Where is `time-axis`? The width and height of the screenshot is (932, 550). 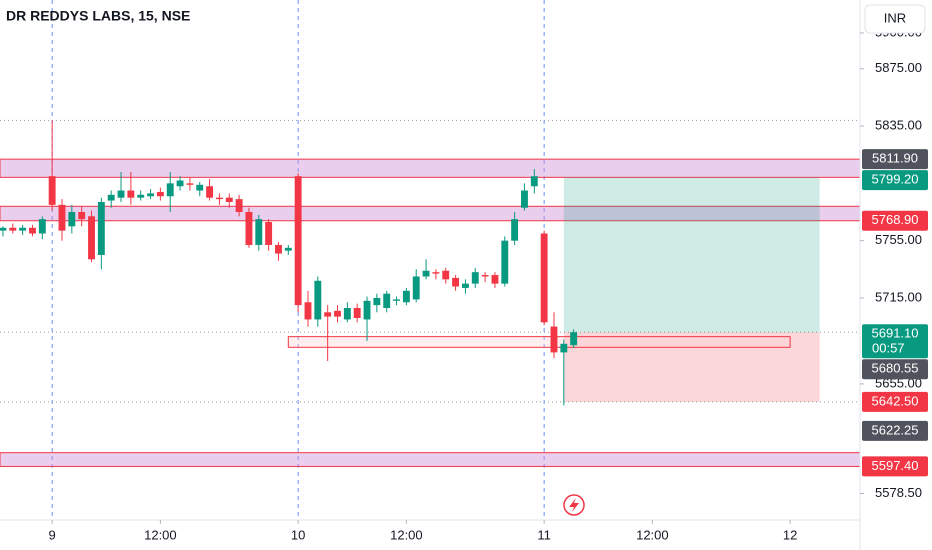 time-axis is located at coordinates (430, 535).